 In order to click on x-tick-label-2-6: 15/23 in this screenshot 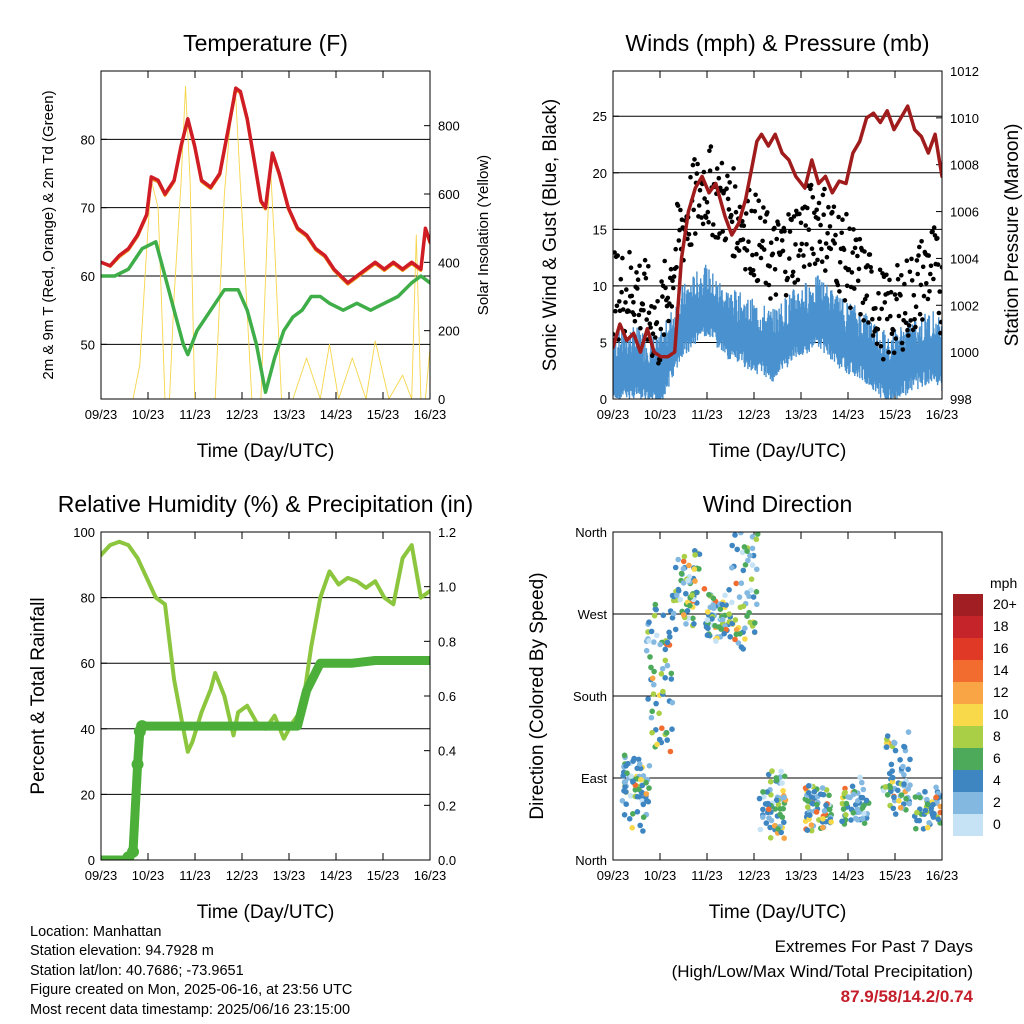, I will do `click(383, 875)`.